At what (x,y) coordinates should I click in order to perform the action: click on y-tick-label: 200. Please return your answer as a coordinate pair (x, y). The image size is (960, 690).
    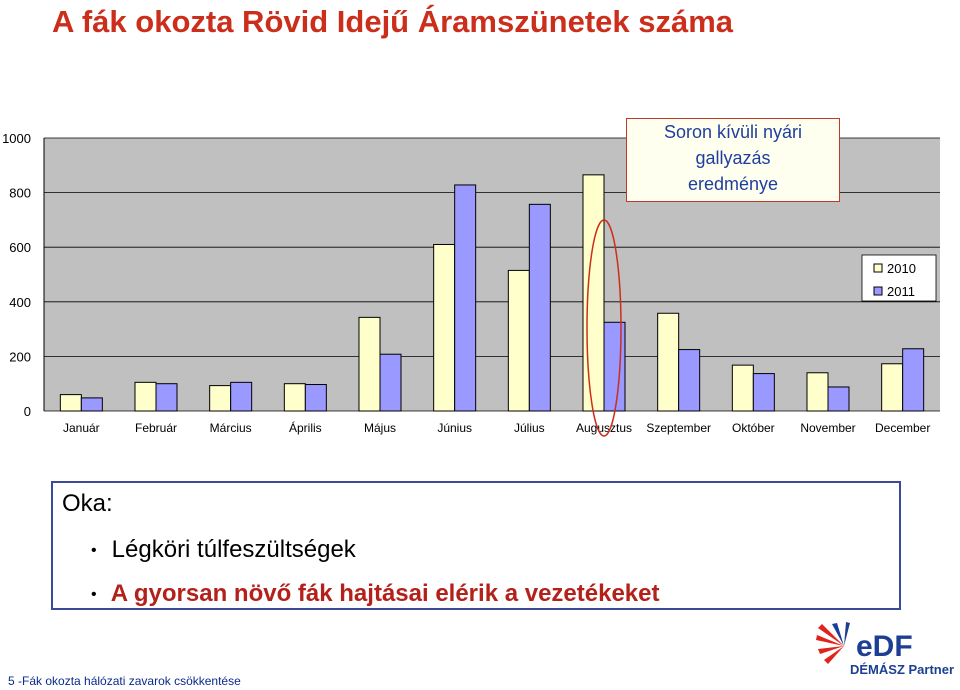
    Looking at the image, I should click on (20, 356).